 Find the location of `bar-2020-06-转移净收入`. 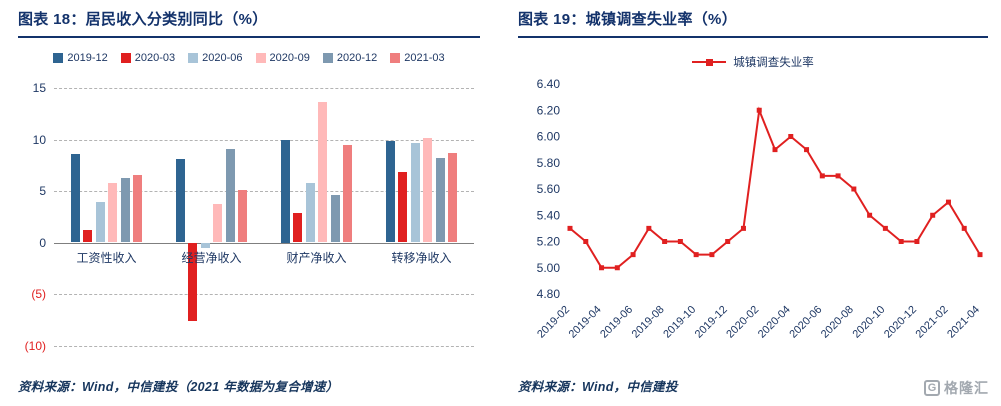

bar-2020-06-转移净收入 is located at coordinates (415, 192).